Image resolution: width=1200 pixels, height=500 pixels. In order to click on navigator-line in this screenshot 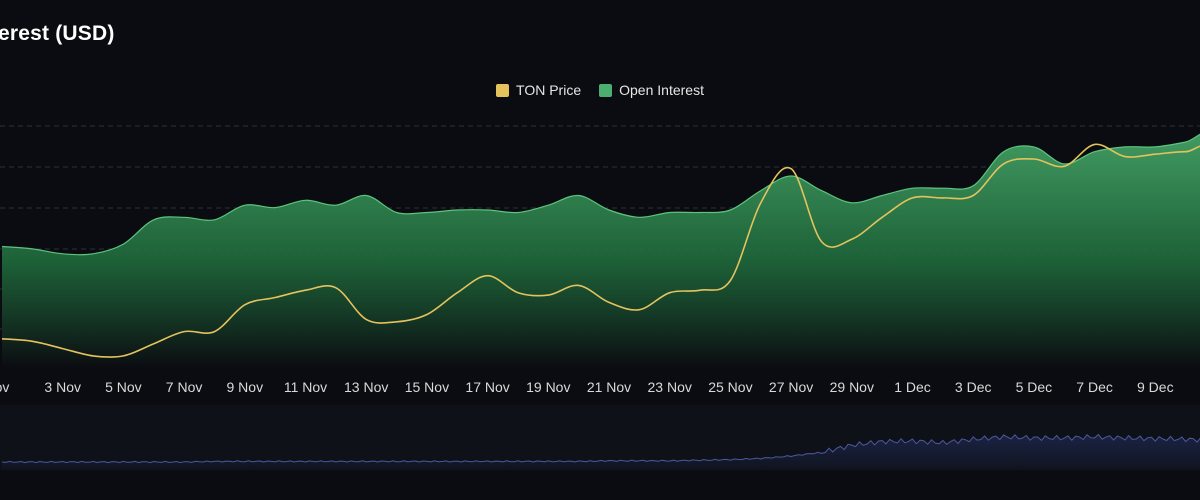, I will do `click(600, 448)`.